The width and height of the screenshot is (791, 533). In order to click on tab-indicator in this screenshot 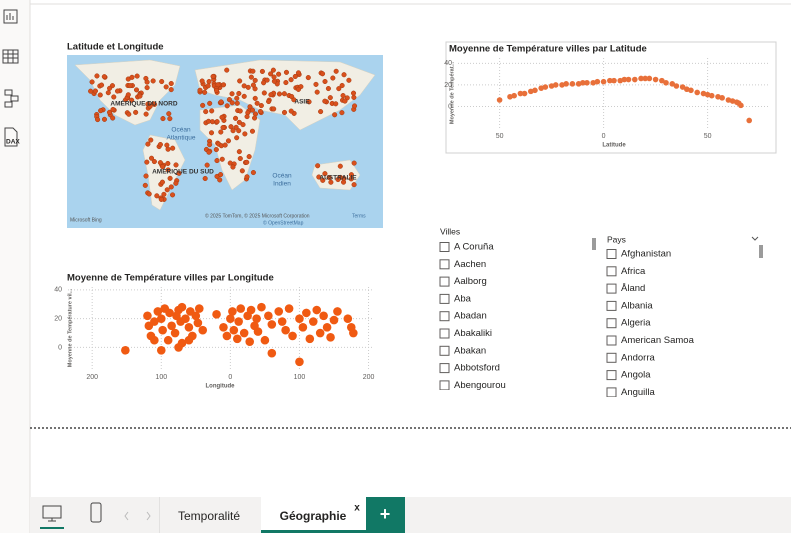, I will do `click(313, 531)`.